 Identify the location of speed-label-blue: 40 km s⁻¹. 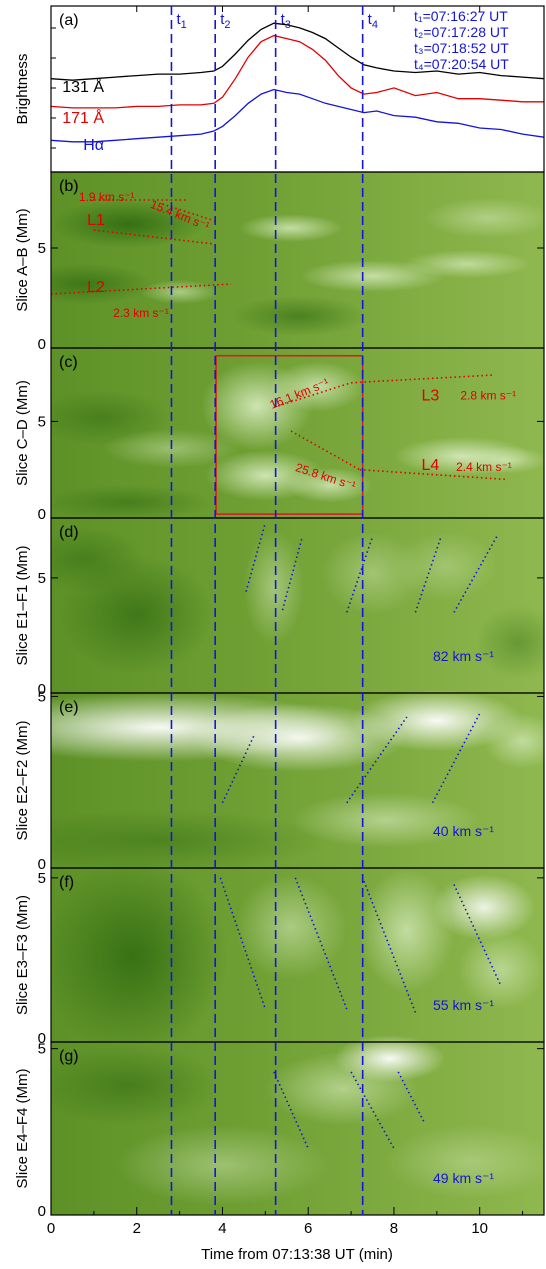
(463, 831).